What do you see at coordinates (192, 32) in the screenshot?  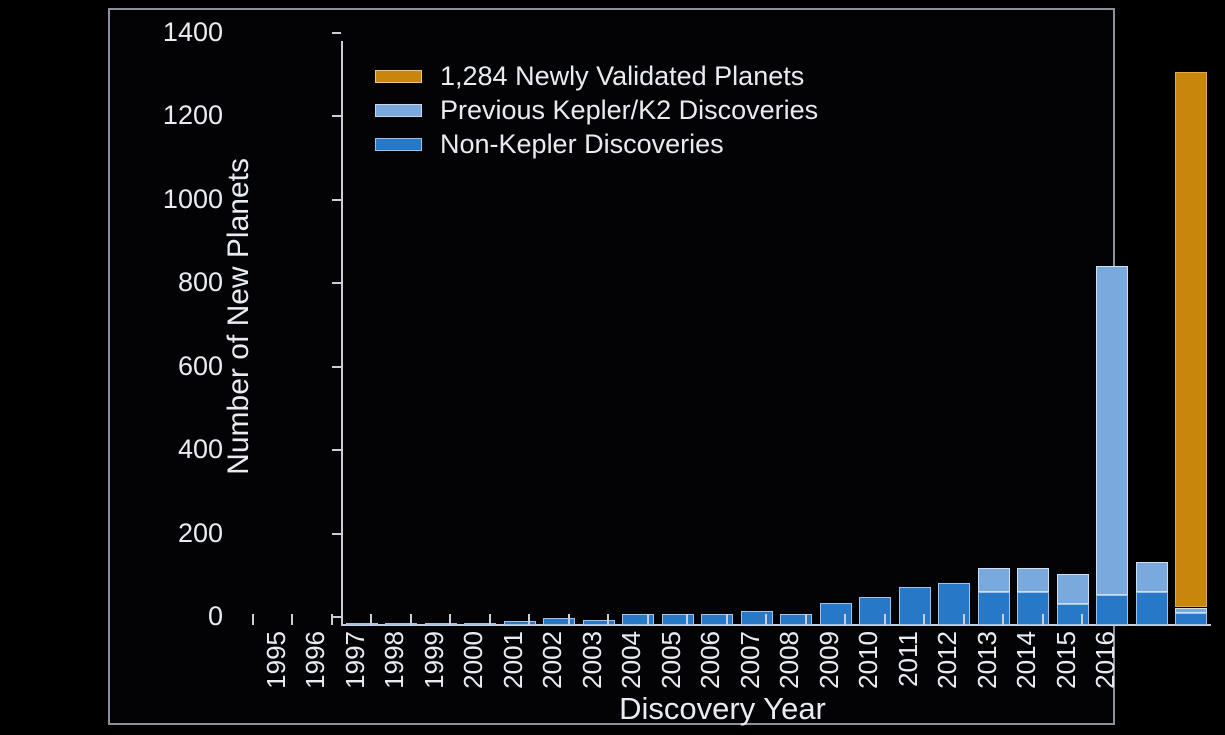 I see `y-axis-tick-label: 1400` at bounding box center [192, 32].